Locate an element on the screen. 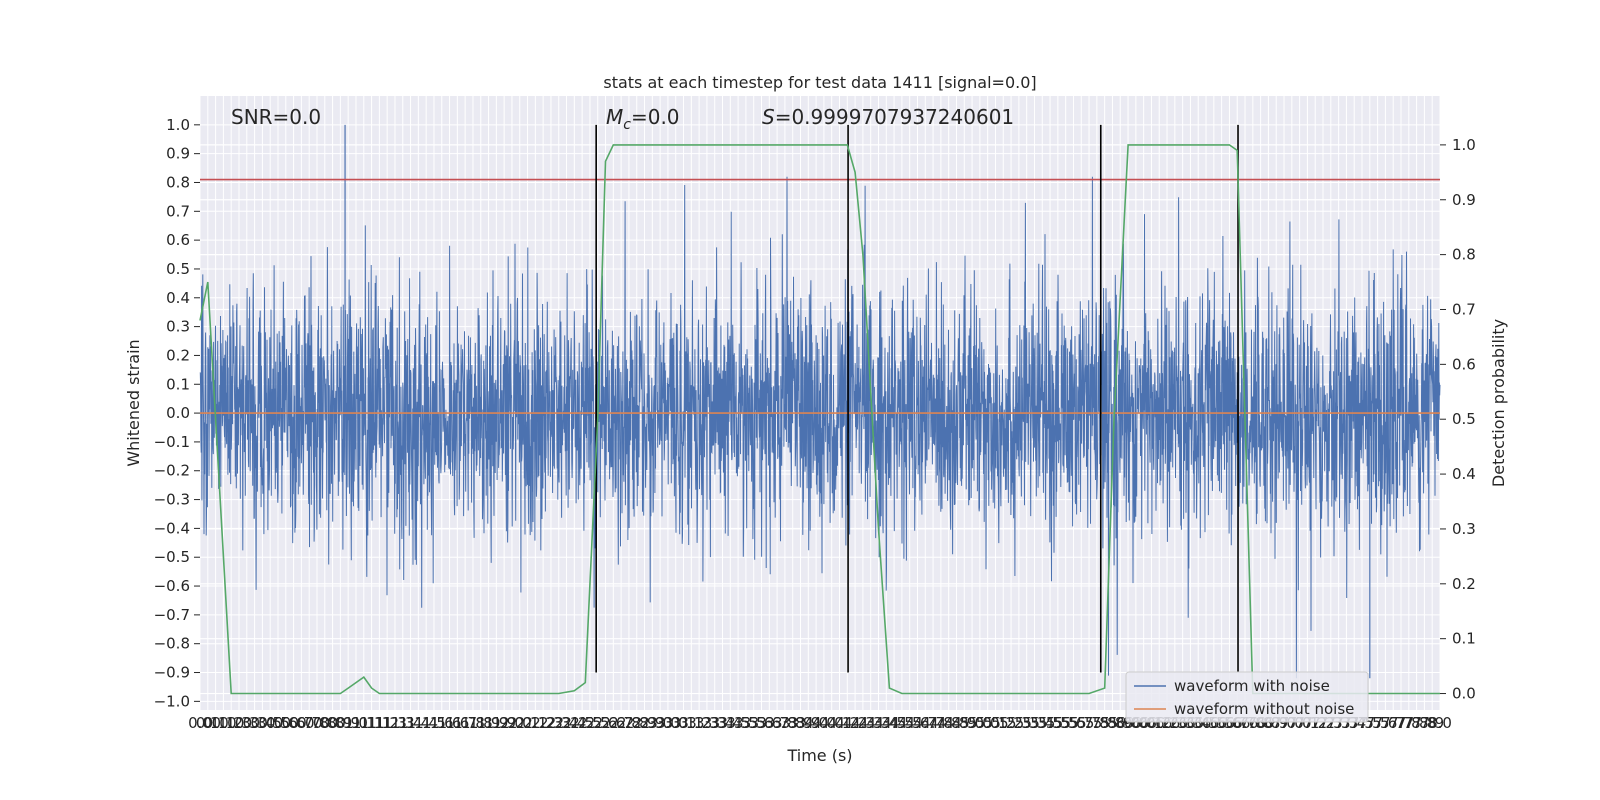 Image resolution: width=1600 pixels, height=800 pixels. x-tick-label: 3.8 is located at coordinates (793, 723).